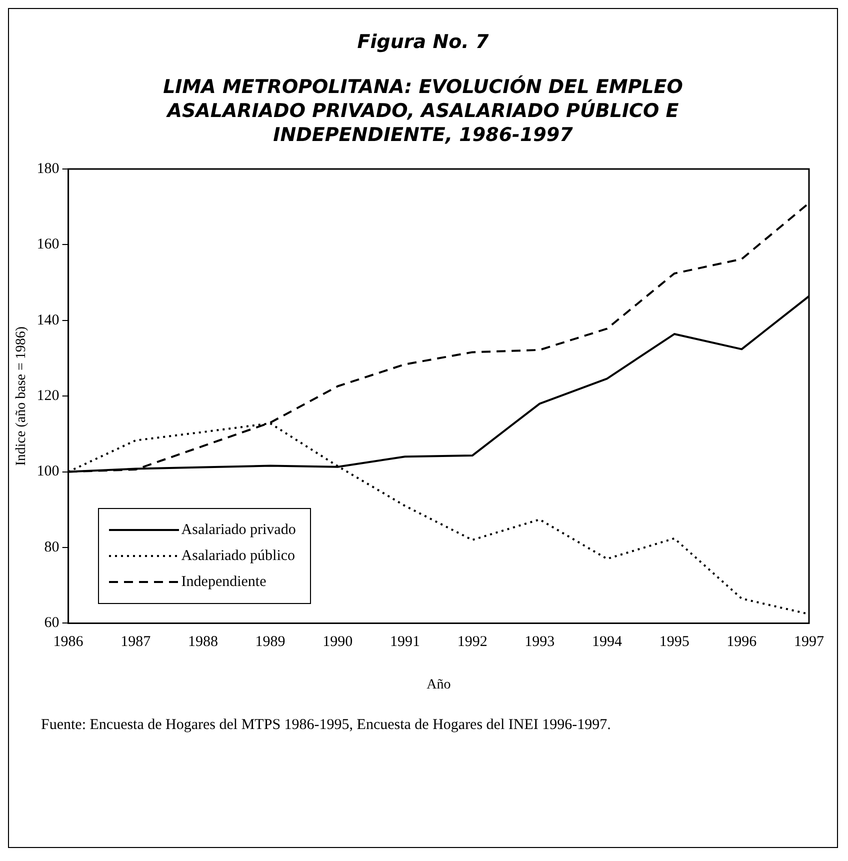 The image size is (848, 861). What do you see at coordinates (742, 642) in the screenshot?
I see `x-tick-label: 1996` at bounding box center [742, 642].